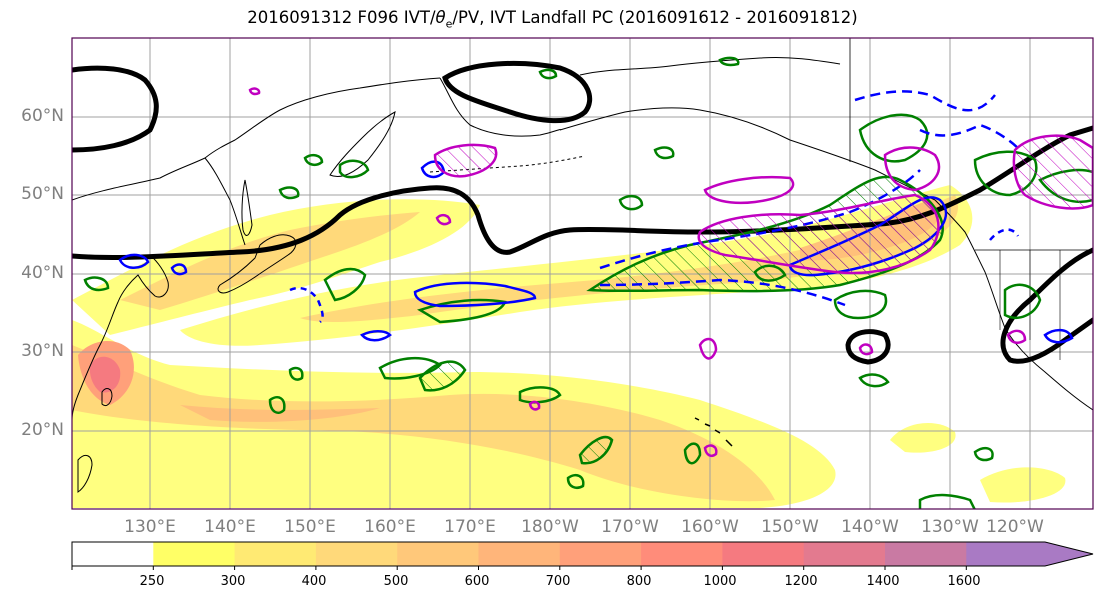  I want to click on pv-magenta-coast, so click(912, 169).